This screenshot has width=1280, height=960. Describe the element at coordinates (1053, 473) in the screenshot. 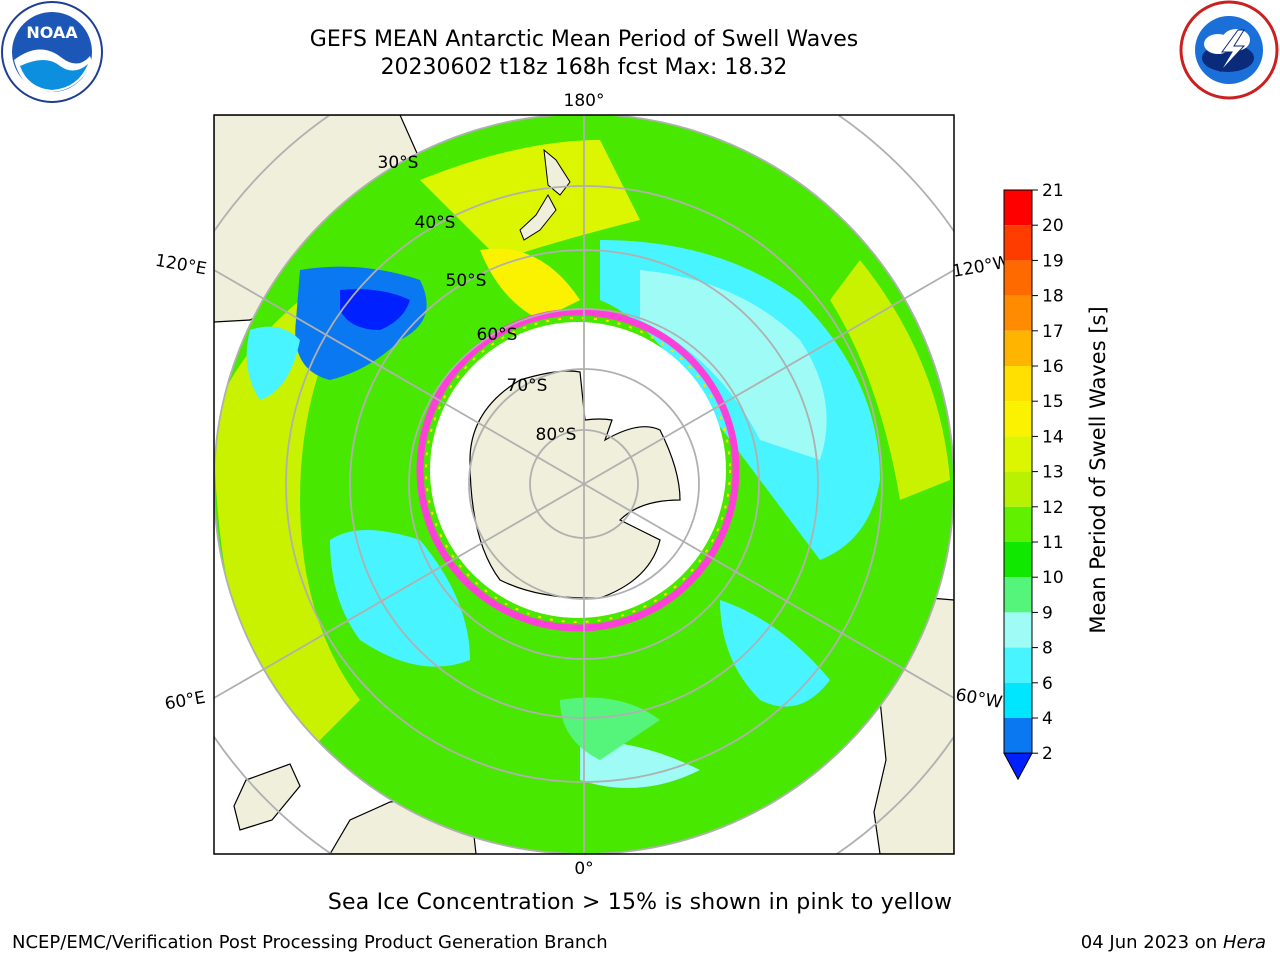

I see `colorbar-tick-label: 13` at that location.